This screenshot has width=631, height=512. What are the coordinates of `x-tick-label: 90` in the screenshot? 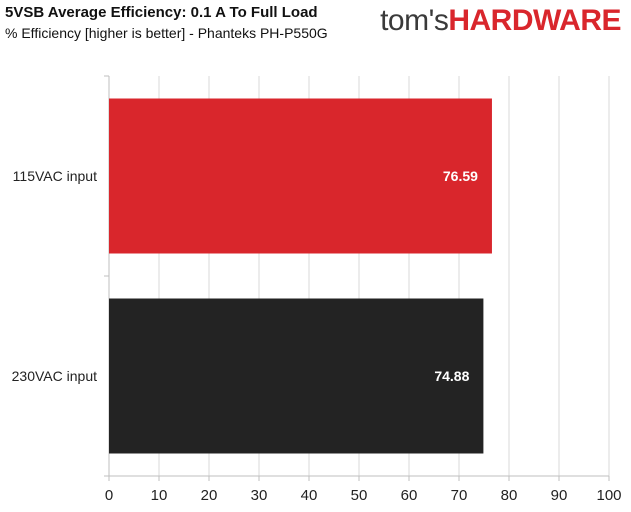 It's located at (559, 495).